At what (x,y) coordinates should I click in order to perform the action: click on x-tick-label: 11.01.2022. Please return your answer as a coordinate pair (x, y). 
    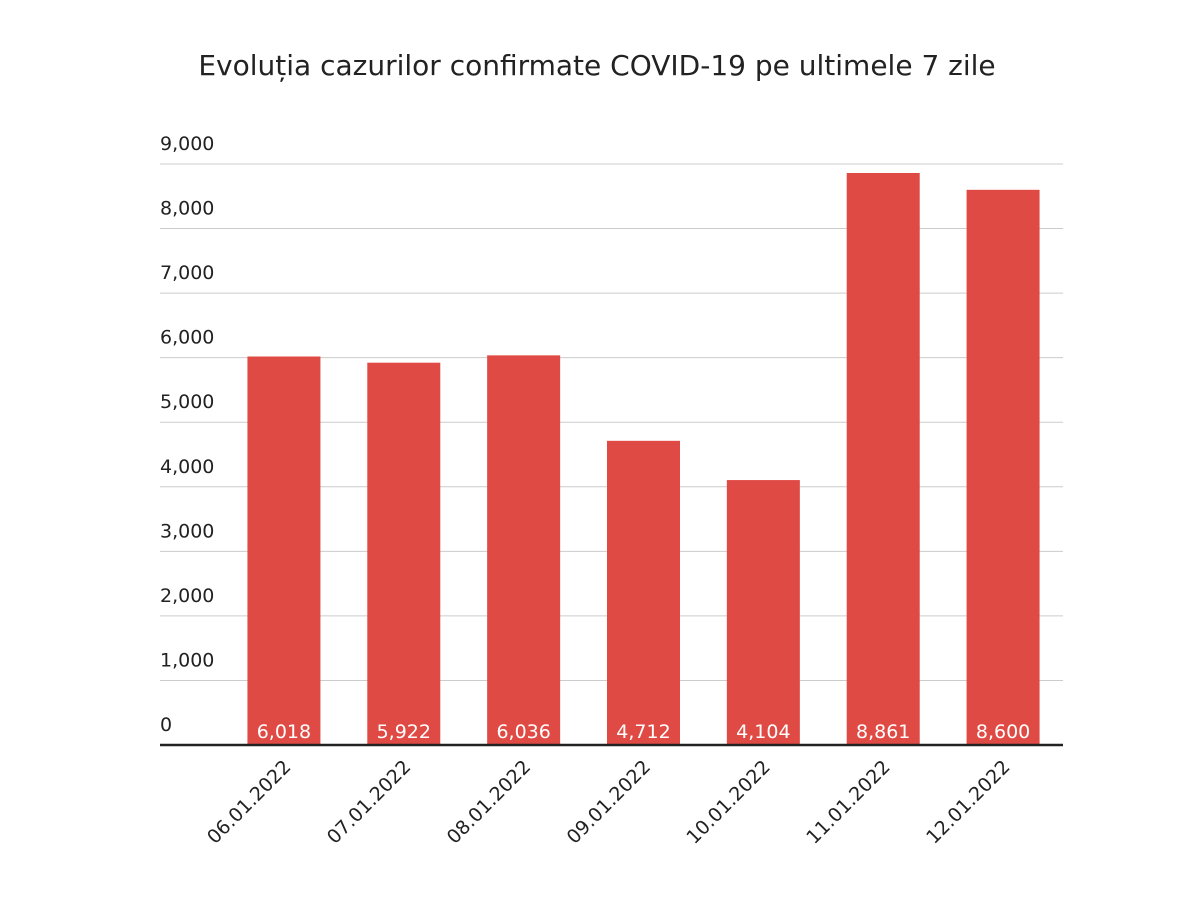
    Looking at the image, I should click on (848, 802).